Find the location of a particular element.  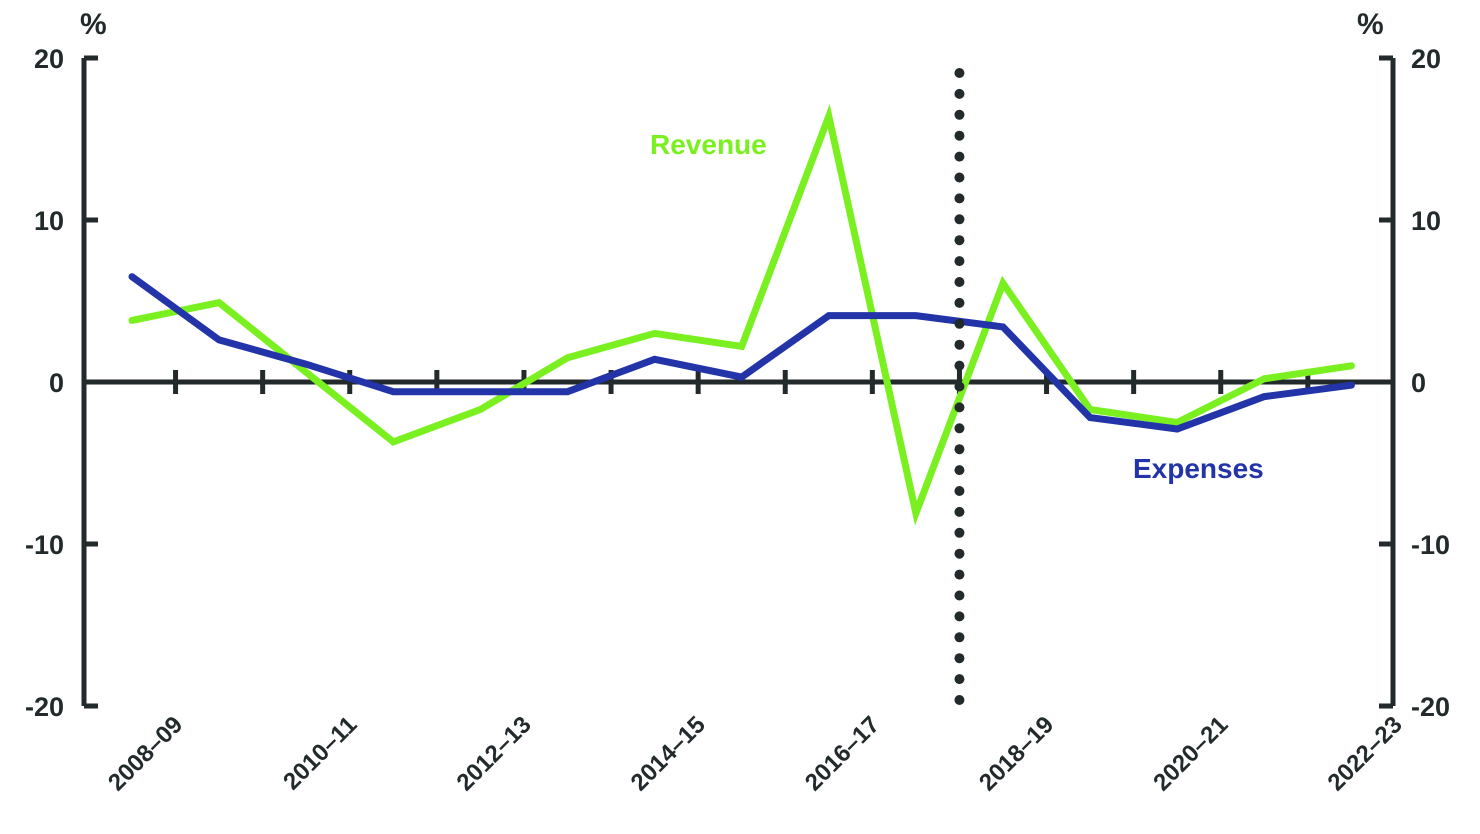

left-unit-label: % is located at coordinates (93, 24).